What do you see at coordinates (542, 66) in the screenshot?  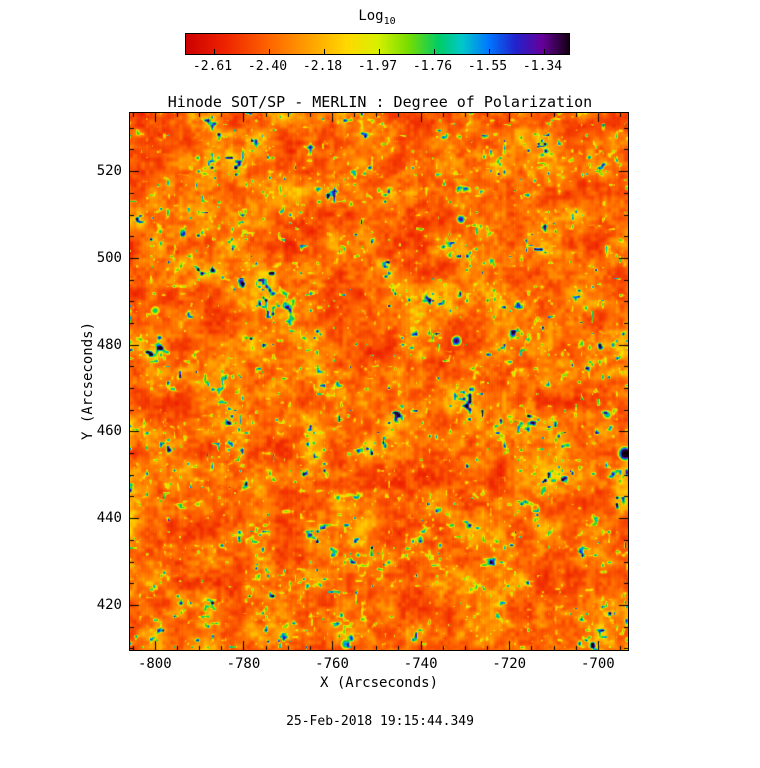 I see `colorbar-tick-label: -1.34` at bounding box center [542, 66].